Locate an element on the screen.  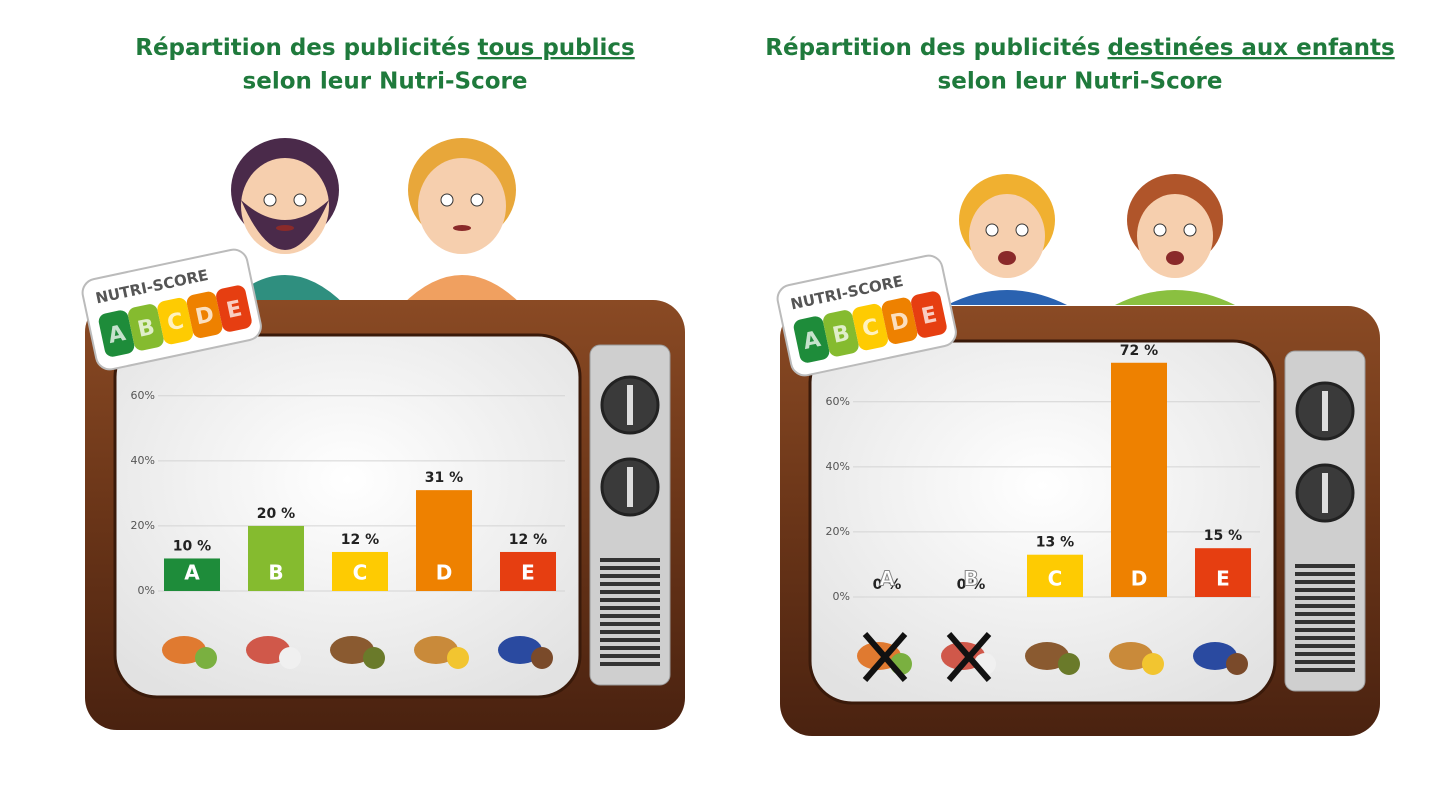
title-highlight: destinées aux enfants is located at coordinates (1251, 48).